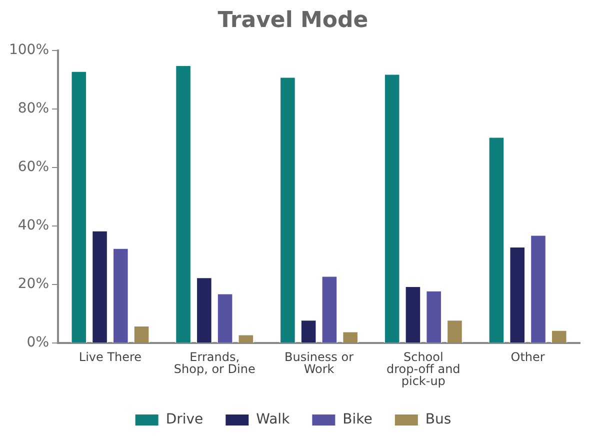 The image size is (592, 441). I want to click on legend-label: Walk, so click(273, 420).